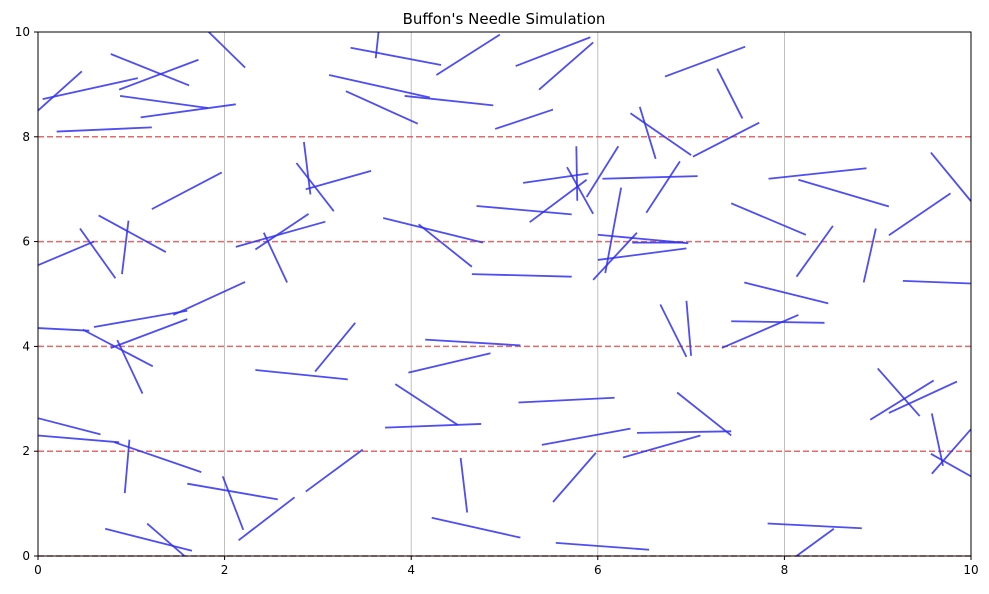 This screenshot has width=989, height=594. I want to click on y-tick-label: 10, so click(22, 32).